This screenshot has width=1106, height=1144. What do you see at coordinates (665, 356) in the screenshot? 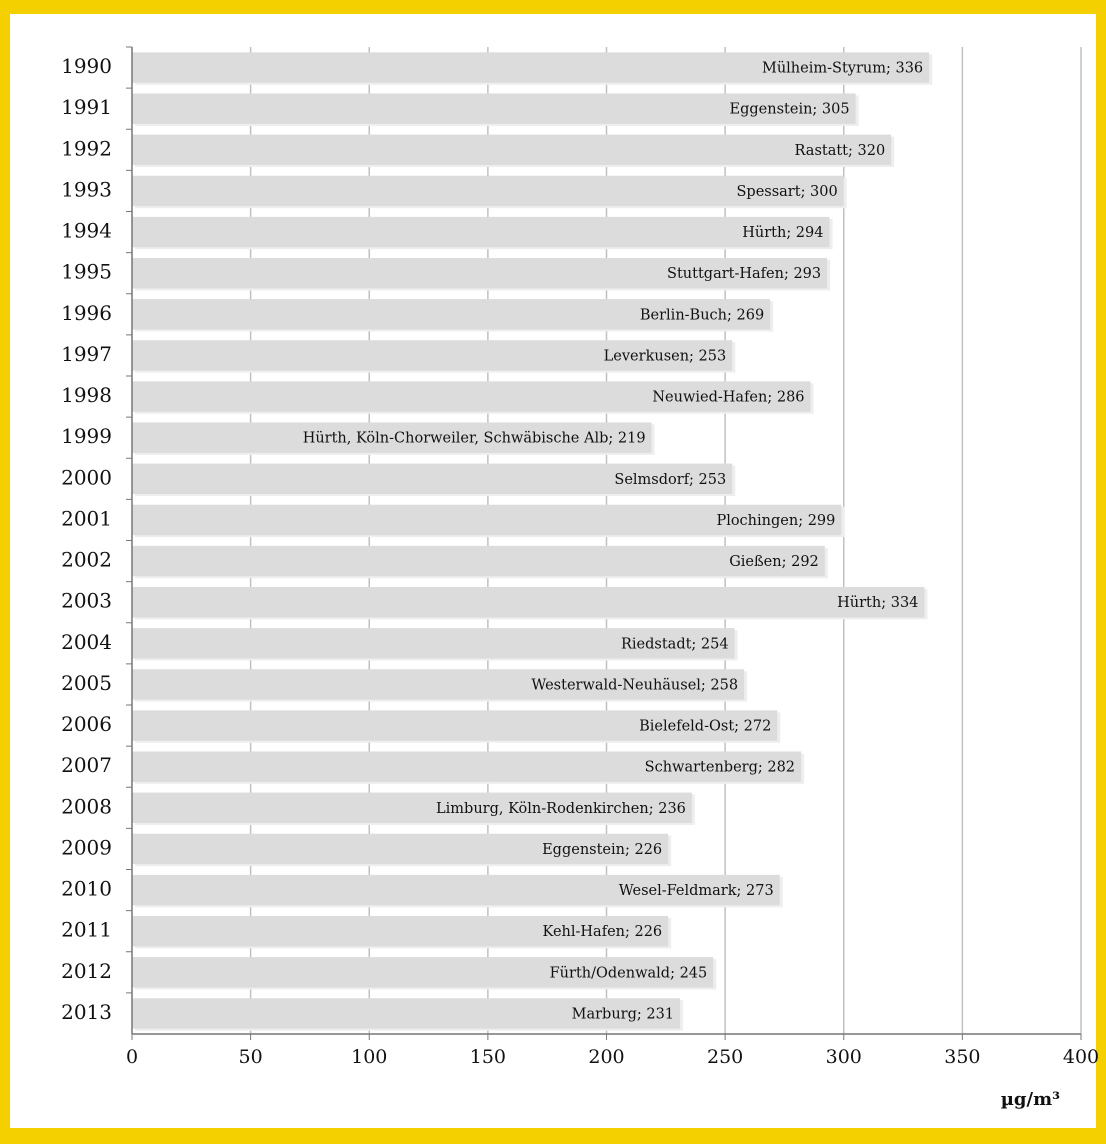
I see `data-label: Leverkusen; 253` at bounding box center [665, 356].